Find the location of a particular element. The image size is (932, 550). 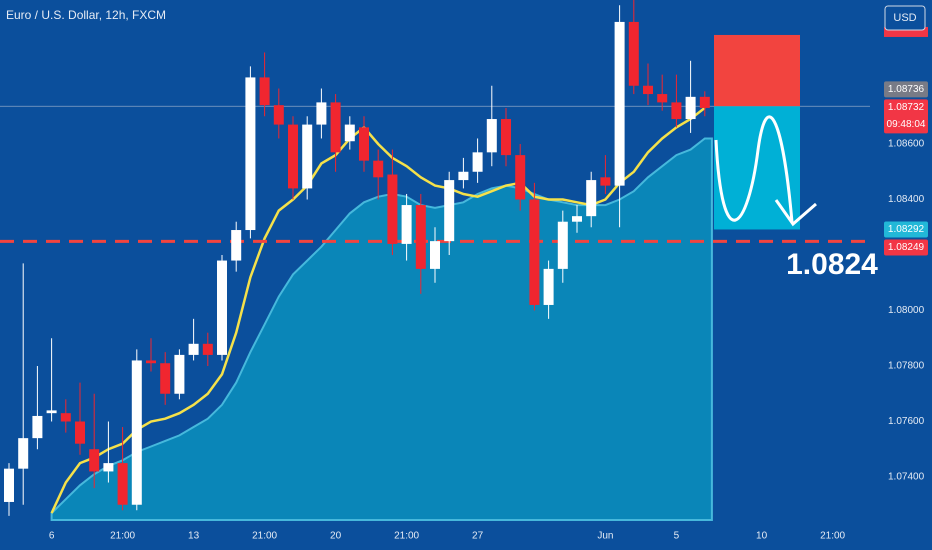

price-label: 1.08292 is located at coordinates (906, 229).